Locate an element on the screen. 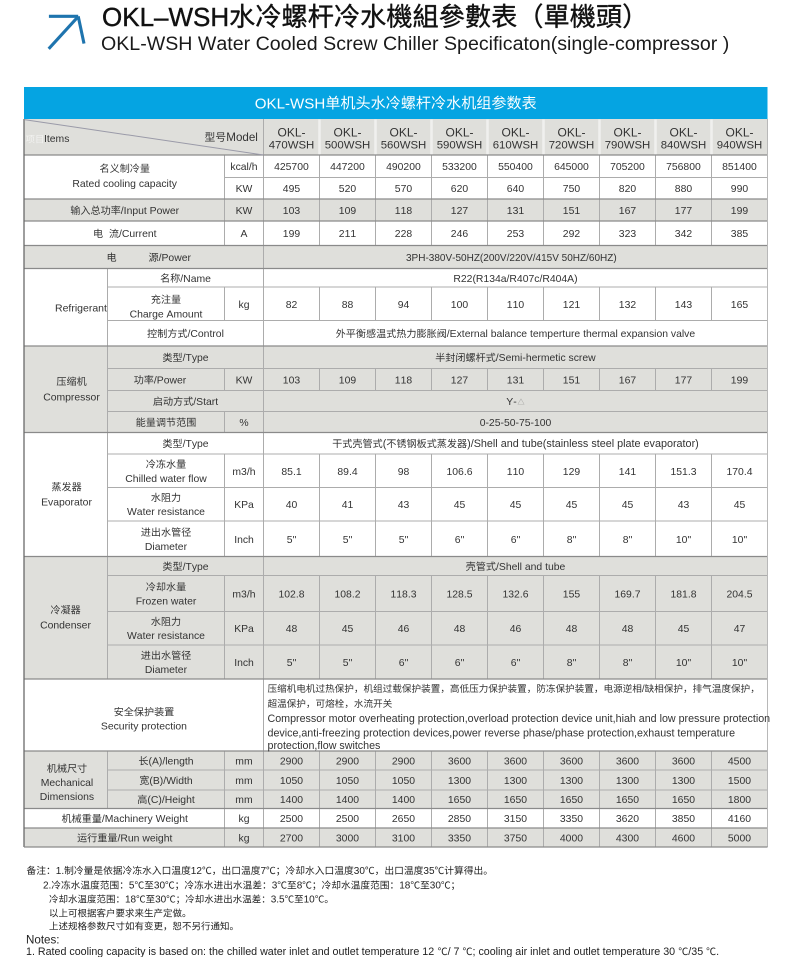 This screenshot has height=957, width=790. svg-text: 3150 is located at coordinates (515, 819).